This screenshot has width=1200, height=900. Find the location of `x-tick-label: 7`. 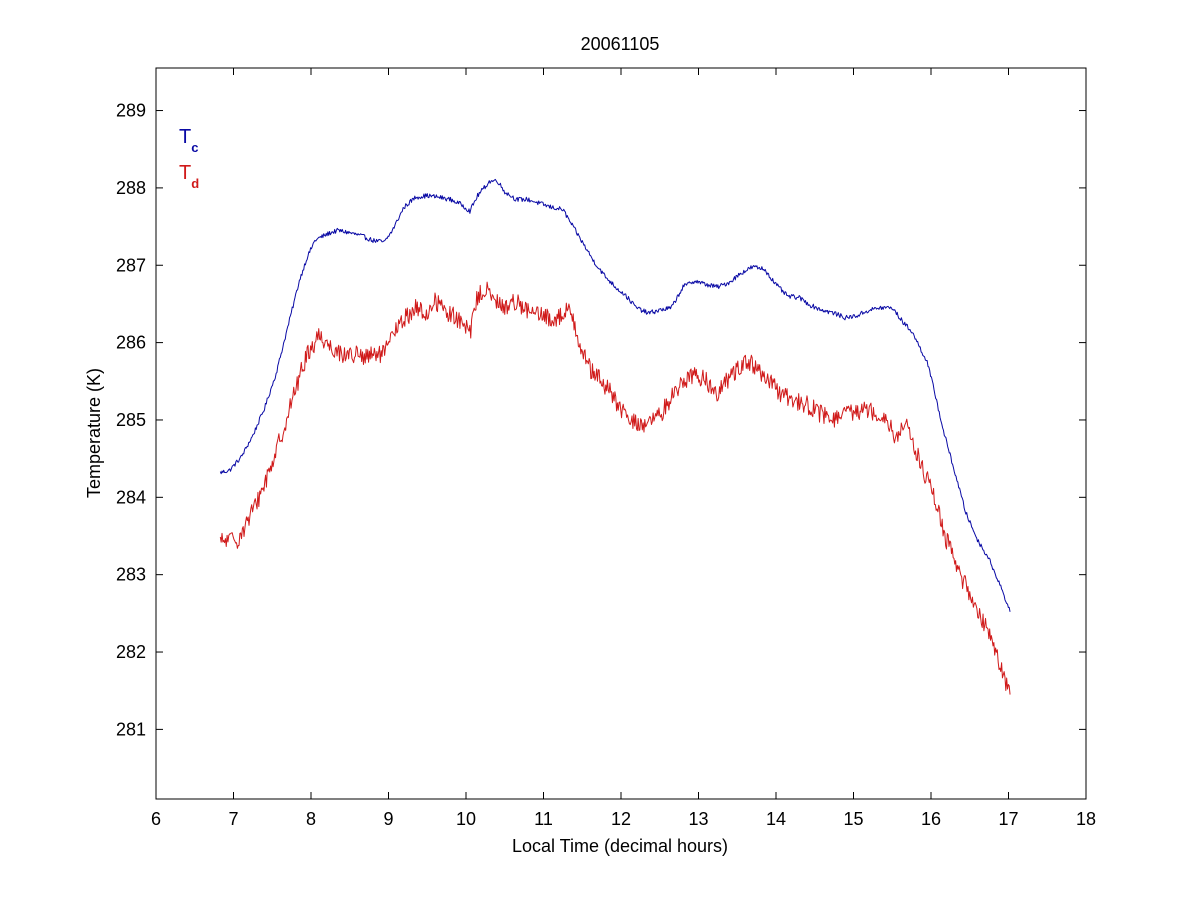

x-tick-label: 7 is located at coordinates (233, 819).